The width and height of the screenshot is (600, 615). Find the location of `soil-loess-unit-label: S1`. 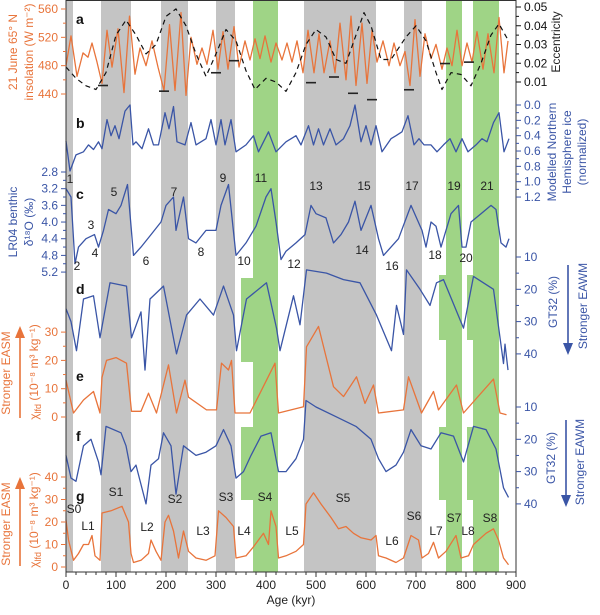

soil-loess-unit-label: S1 is located at coordinates (116, 492).